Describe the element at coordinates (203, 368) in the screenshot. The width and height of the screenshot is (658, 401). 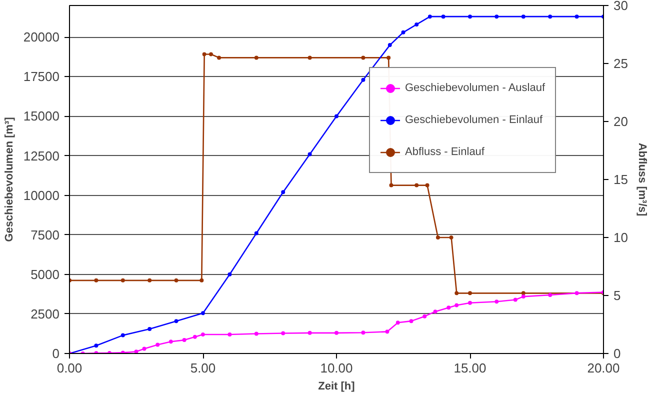
I see `x-tick-label: 5.00` at that location.